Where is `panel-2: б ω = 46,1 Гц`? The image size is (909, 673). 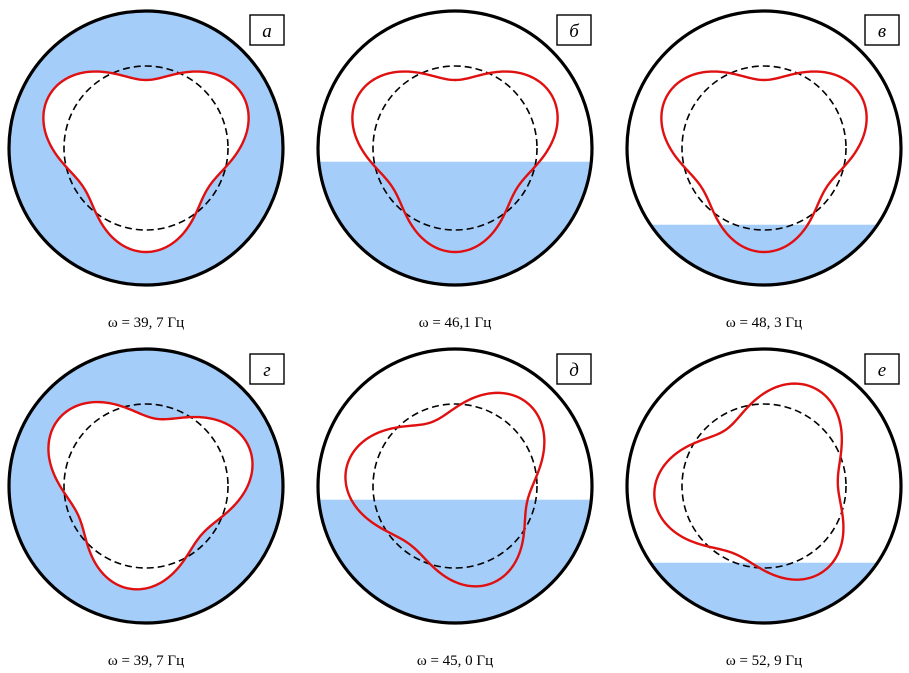
panel-2: б ω = 46,1 Гц is located at coordinates (455, 170).